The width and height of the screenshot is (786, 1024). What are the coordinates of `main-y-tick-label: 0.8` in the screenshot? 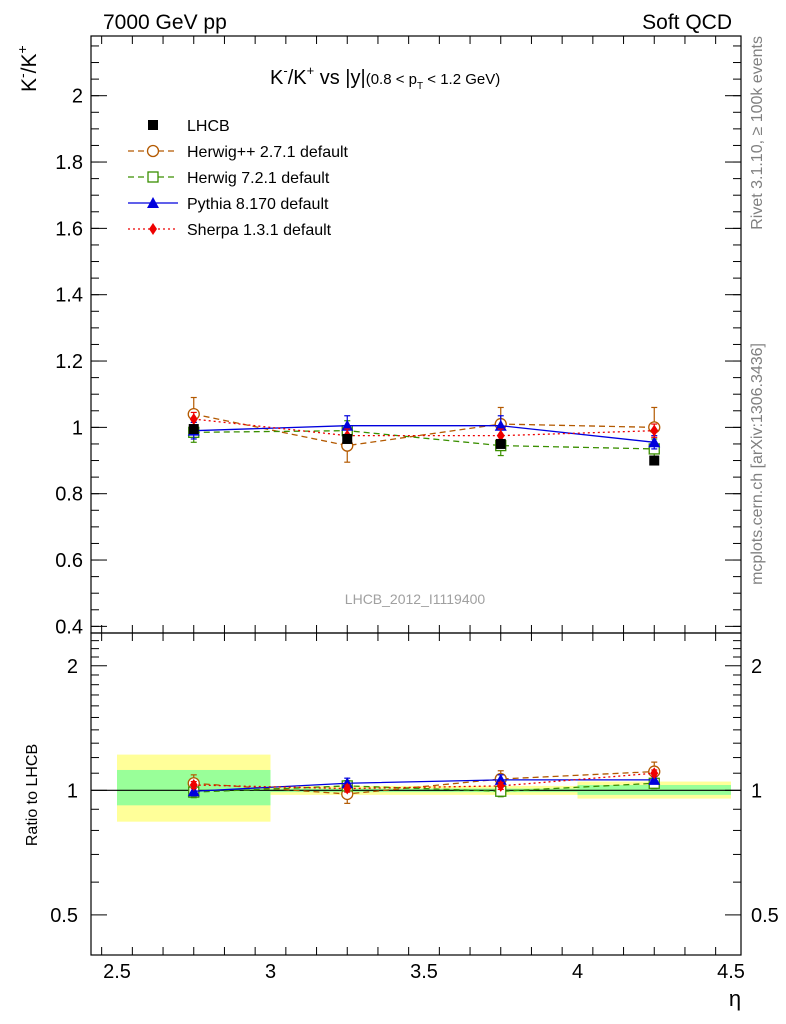 It's located at (69, 495).